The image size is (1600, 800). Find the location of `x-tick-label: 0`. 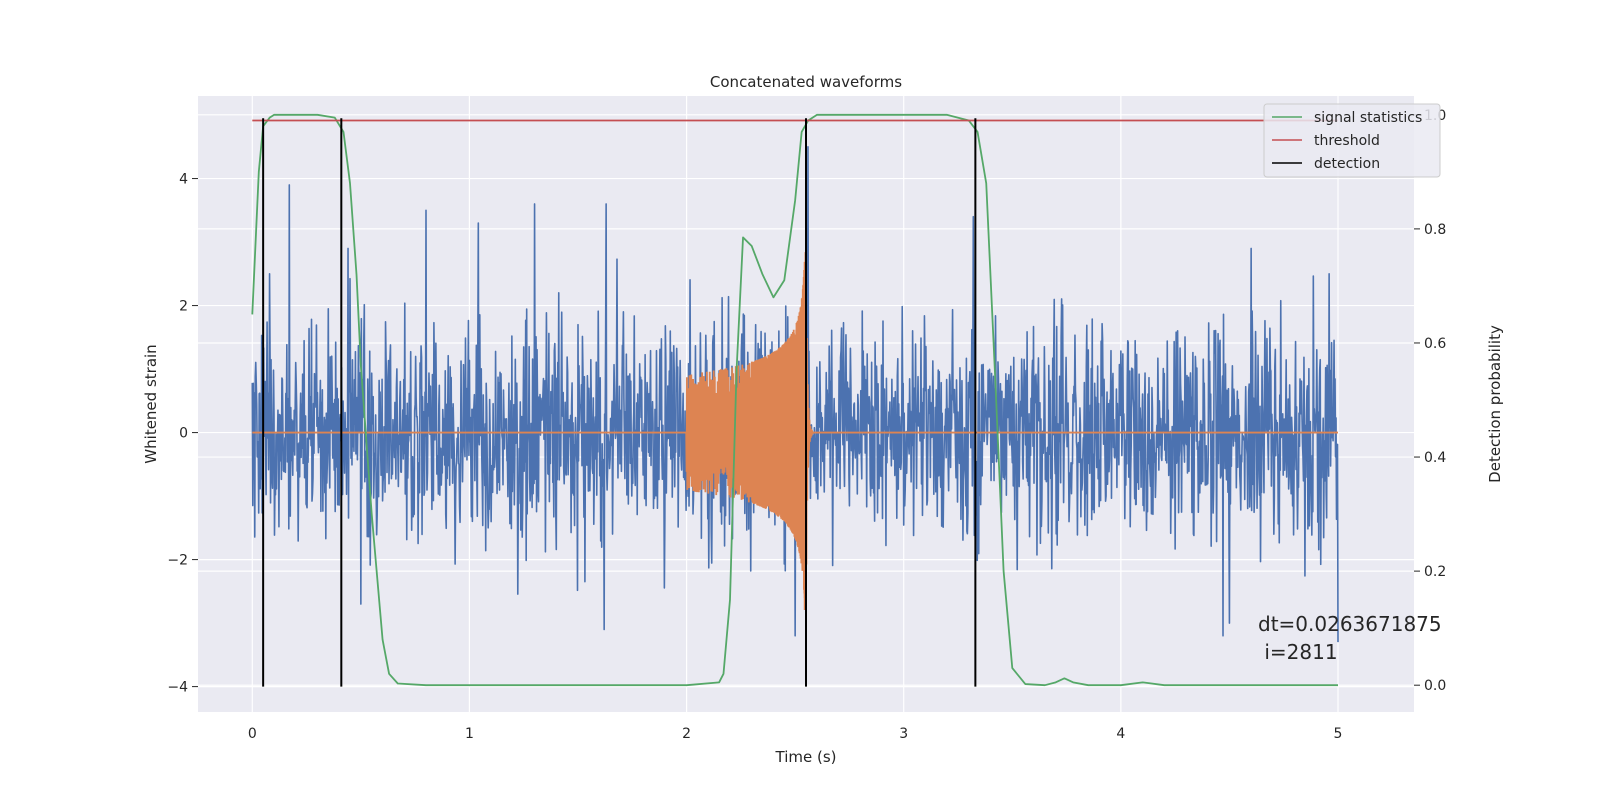

x-tick-label: 0 is located at coordinates (252, 734).